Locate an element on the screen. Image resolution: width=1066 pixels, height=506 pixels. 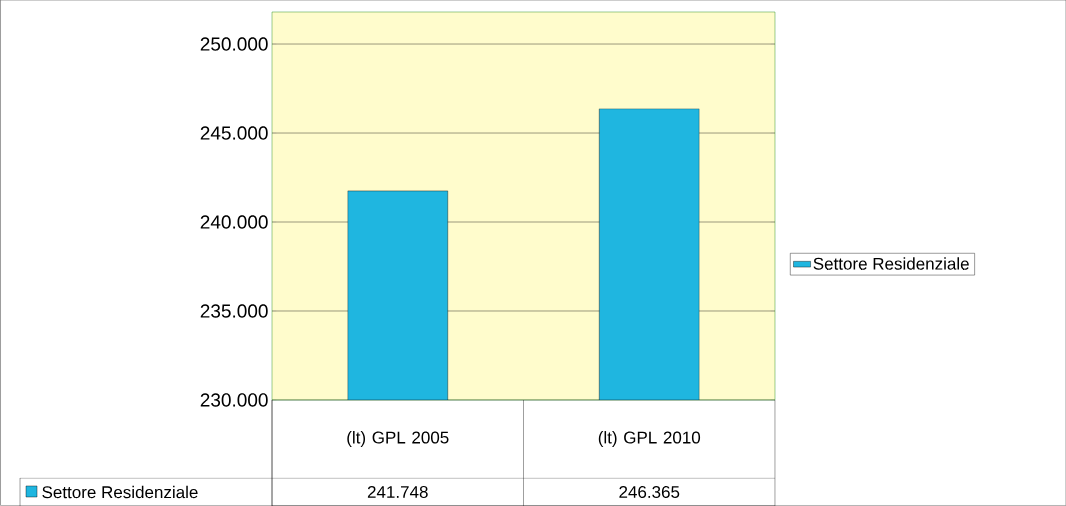
x-tick-label: (lt) GPL 2005 is located at coordinates (398, 439).